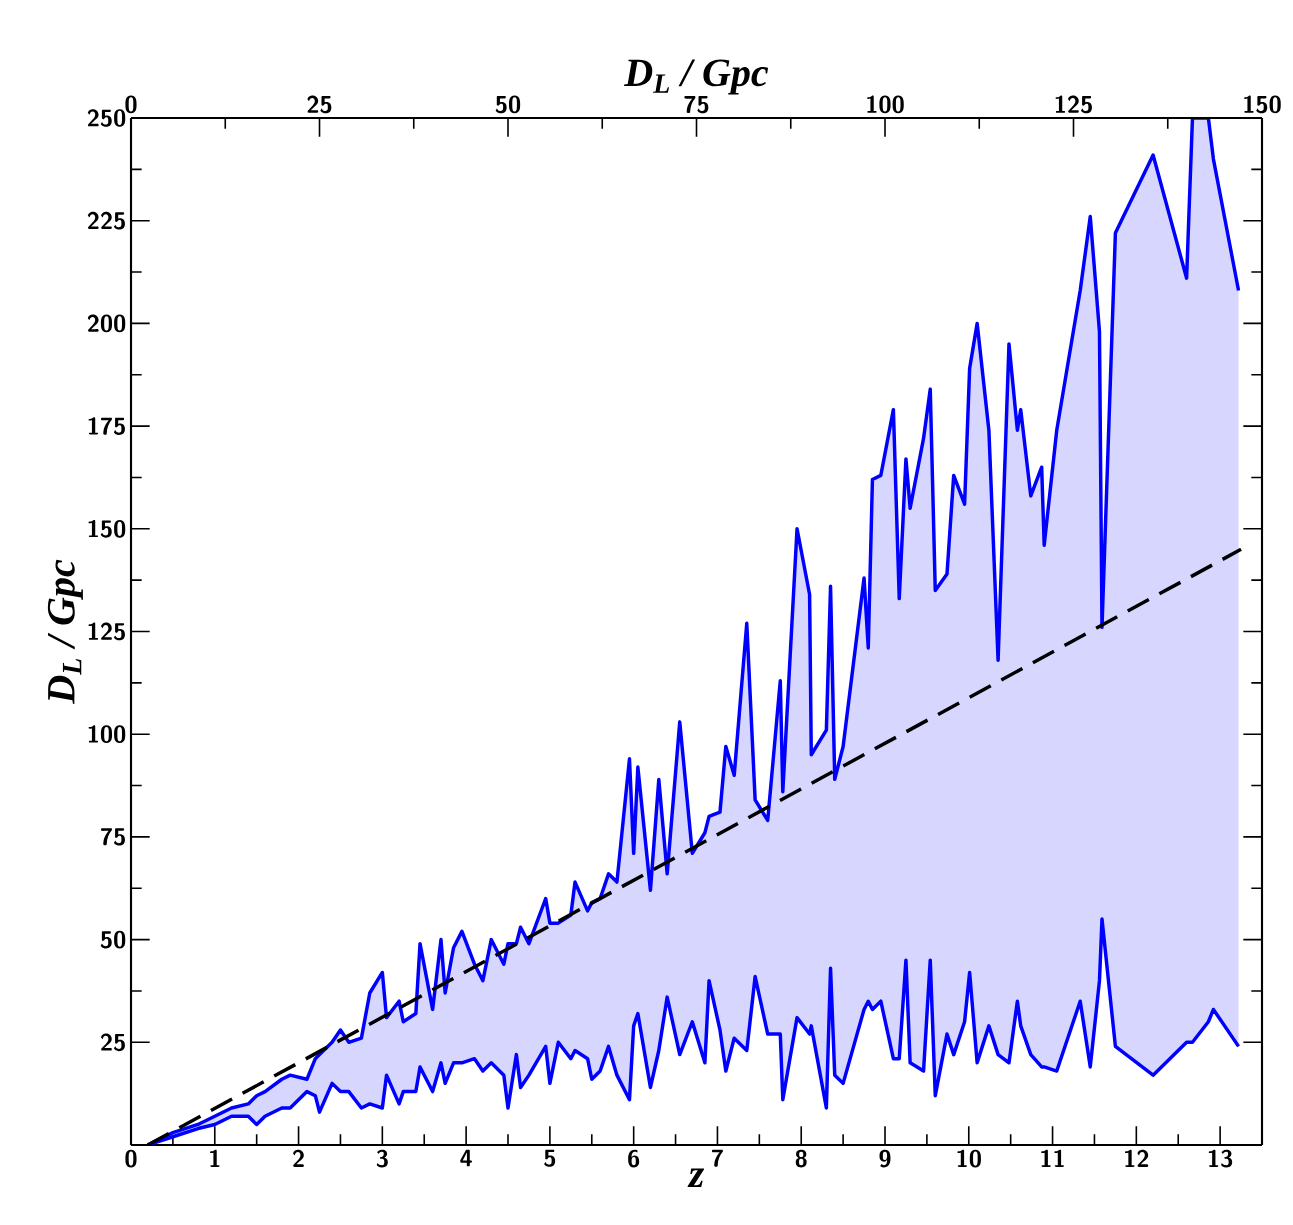  What do you see at coordinates (550, 1158) in the screenshot?
I see `x-tick-label: 5` at bounding box center [550, 1158].